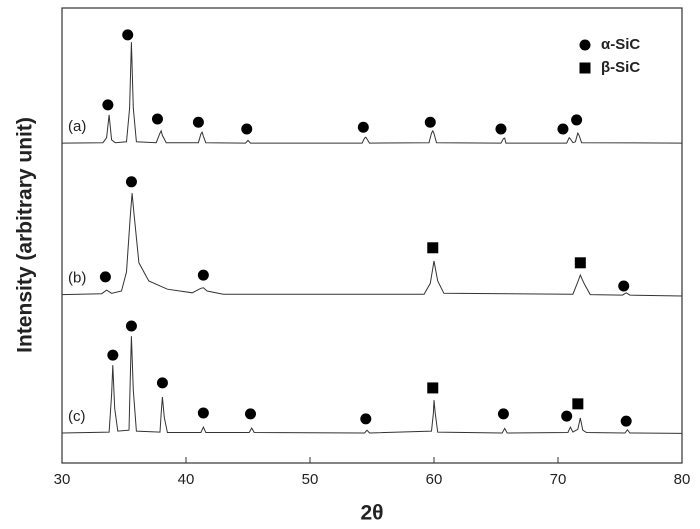 Image resolution: width=700 pixels, height=529 pixels. Describe the element at coordinates (77, 126) in the screenshot. I see `series-label: (a)` at that location.